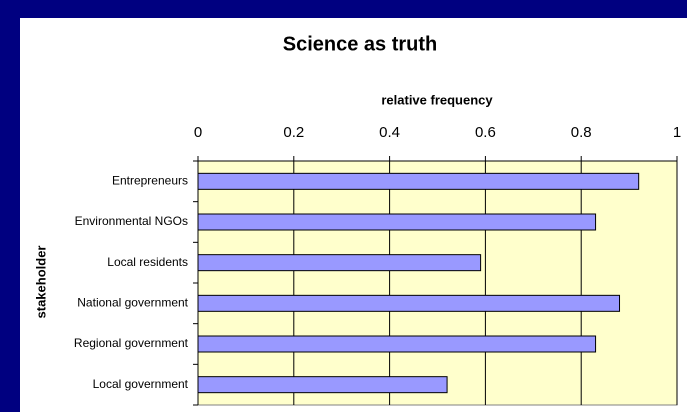 The height and width of the screenshot is (412, 687). Describe the element at coordinates (485, 132) in the screenshot. I see `x-tick-label: 0.6` at that location.